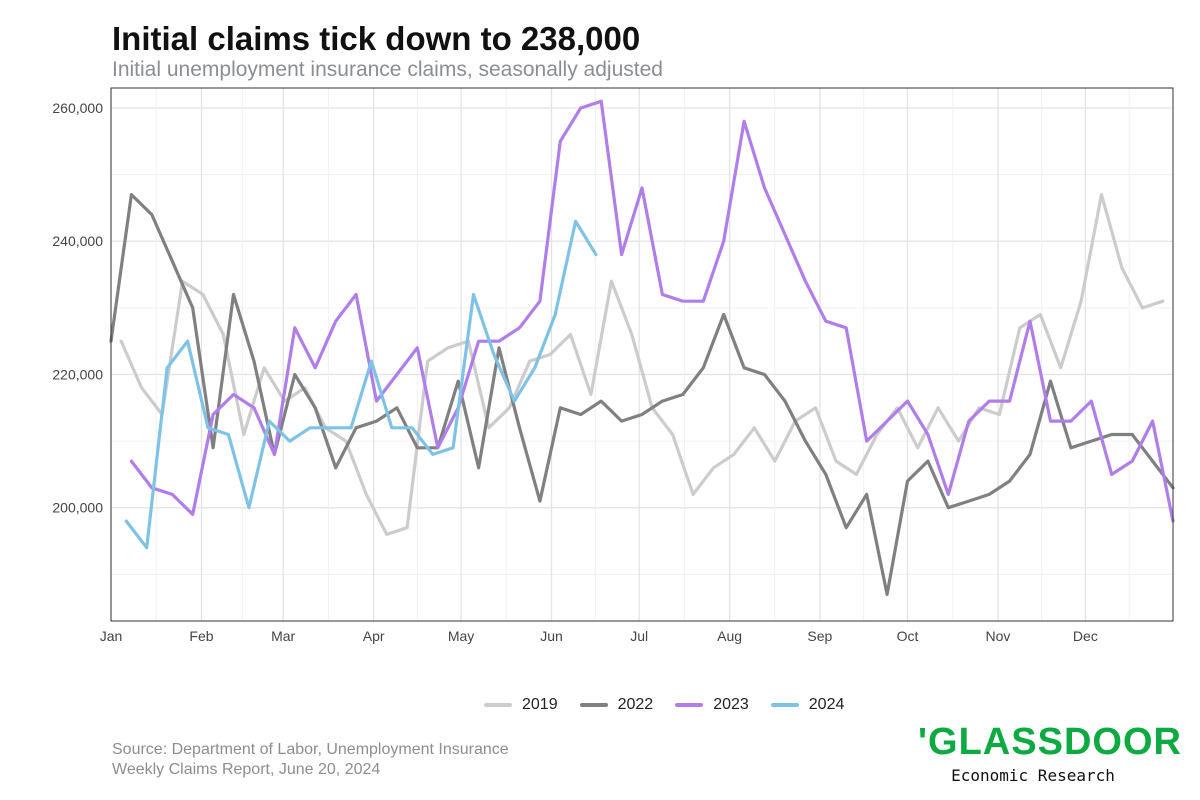 The height and width of the screenshot is (800, 1200). Describe the element at coordinates (521, 705) in the screenshot. I see `legend-item-2019: 2019` at that location.